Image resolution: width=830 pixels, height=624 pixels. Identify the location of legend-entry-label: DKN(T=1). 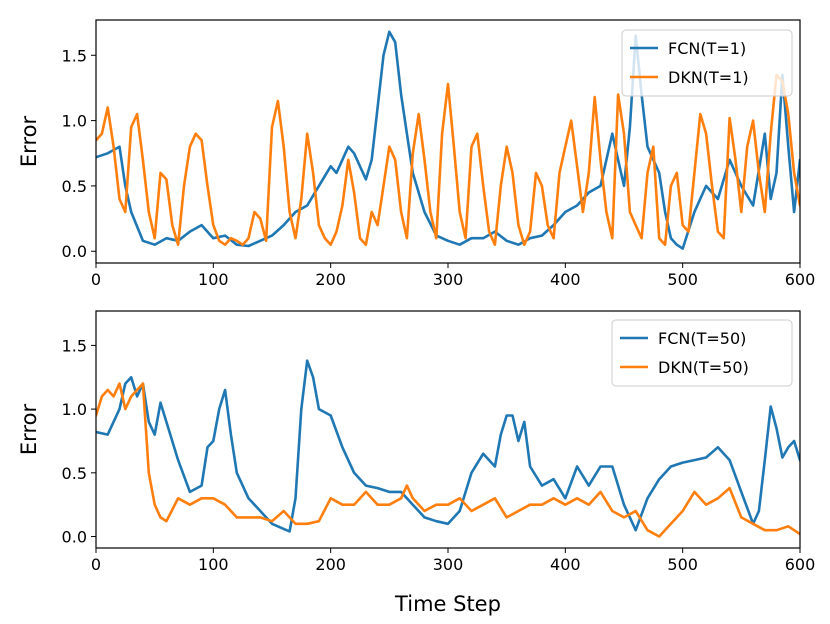
(708, 77).